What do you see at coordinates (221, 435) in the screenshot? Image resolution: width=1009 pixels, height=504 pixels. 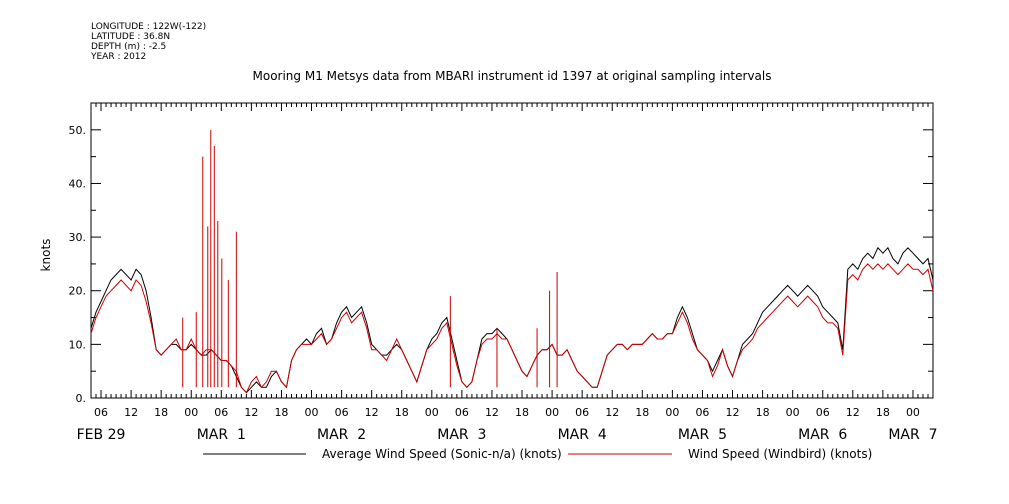 I see `x-date-label: MAR 1` at bounding box center [221, 435].